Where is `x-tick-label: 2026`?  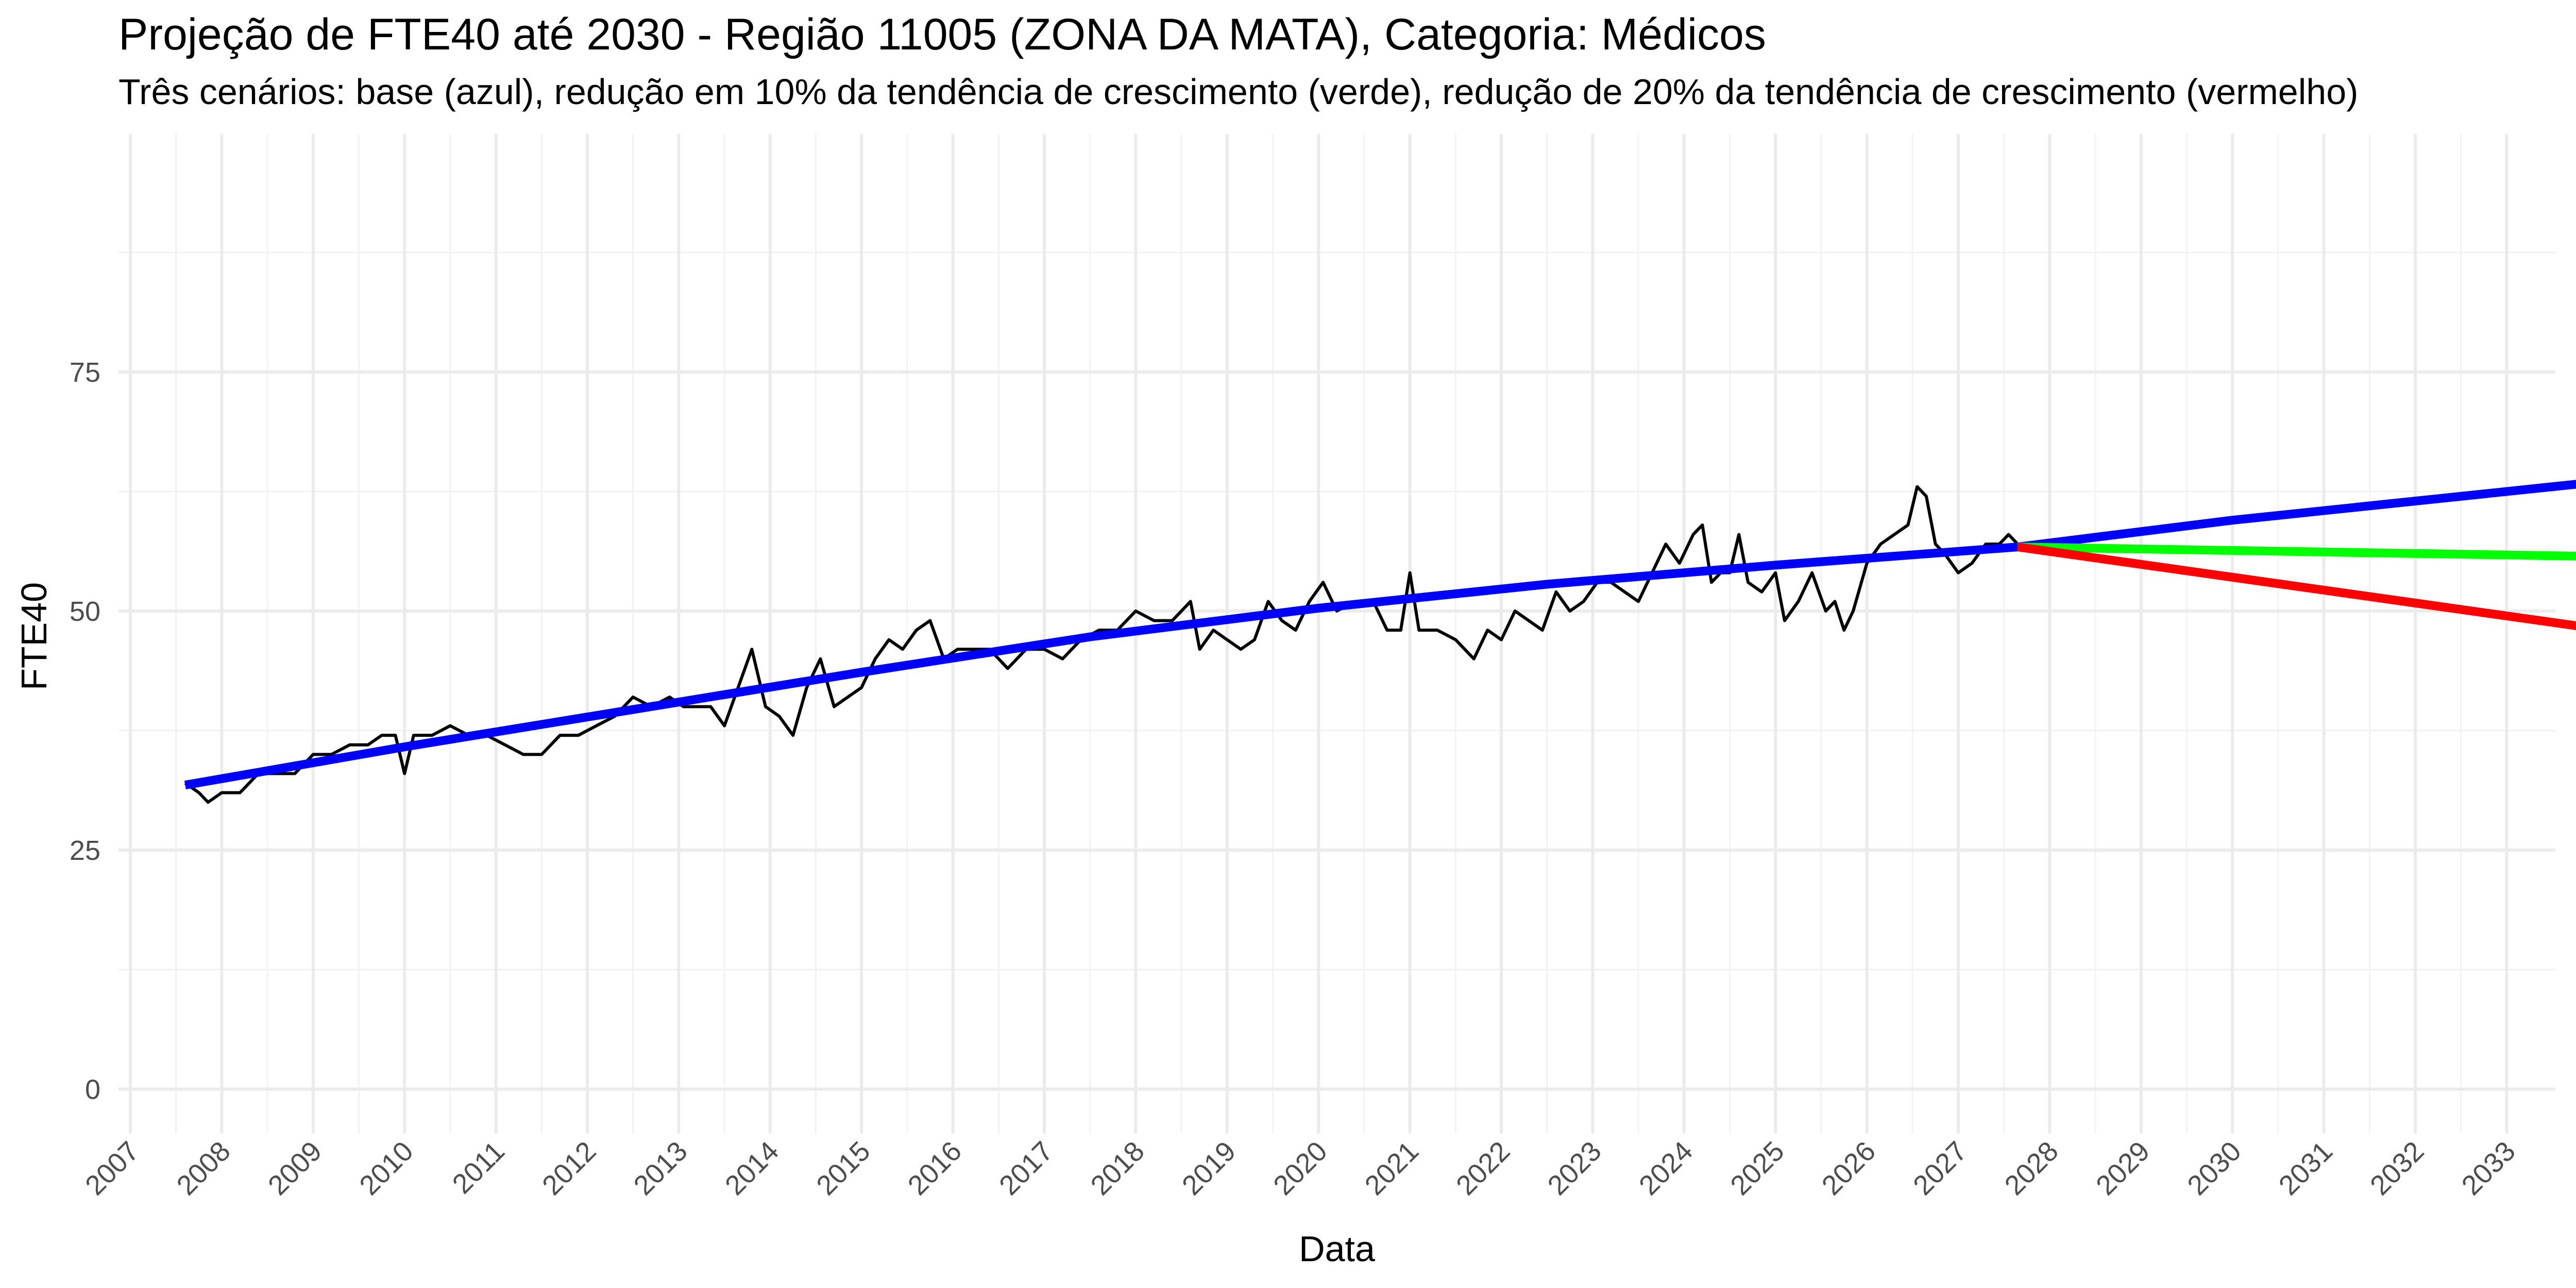
x-tick-label: 2026 is located at coordinates (1849, 1168).